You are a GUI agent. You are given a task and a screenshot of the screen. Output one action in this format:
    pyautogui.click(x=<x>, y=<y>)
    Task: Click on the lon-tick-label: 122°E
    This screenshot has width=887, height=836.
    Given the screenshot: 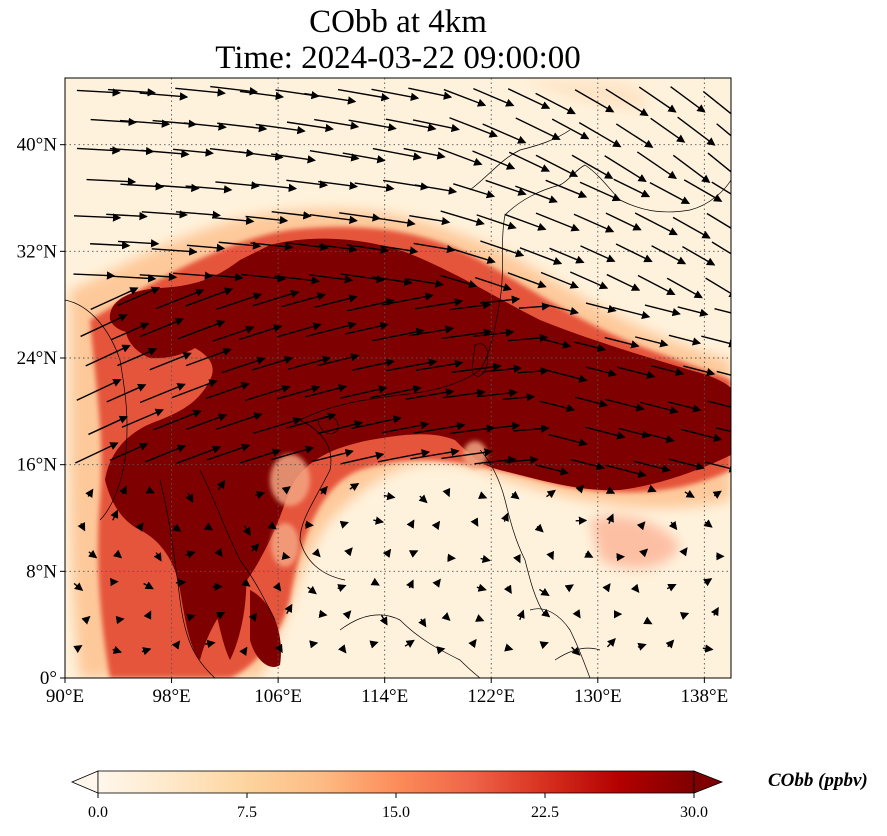 What is the action you would take?
    pyautogui.click(x=491, y=696)
    